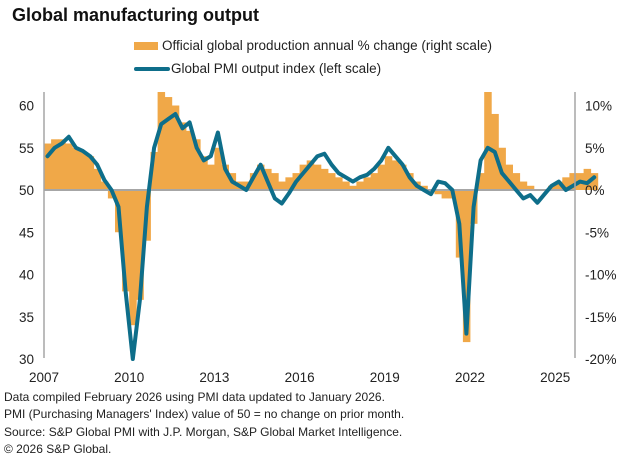 This screenshot has height=462, width=633. I want to click on right-axis-ticks: -20% -15% -10% -5% 0% 5% 10%, so click(601, 233).